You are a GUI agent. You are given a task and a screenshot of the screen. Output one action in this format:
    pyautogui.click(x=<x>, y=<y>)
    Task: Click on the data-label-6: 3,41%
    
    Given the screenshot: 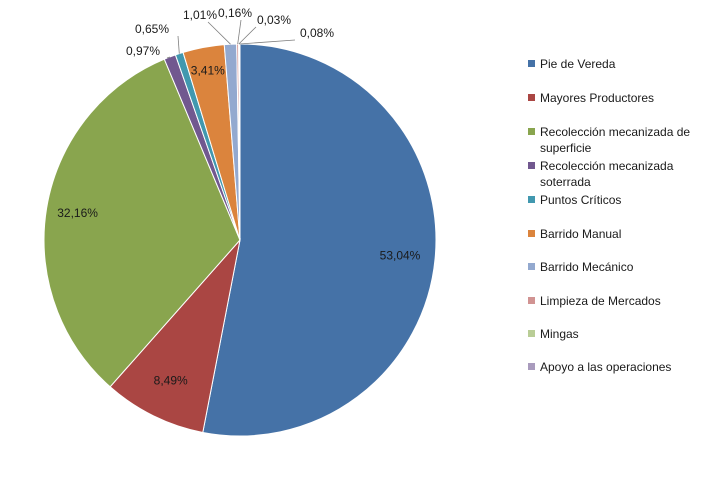 What is the action you would take?
    pyautogui.click(x=208, y=71)
    